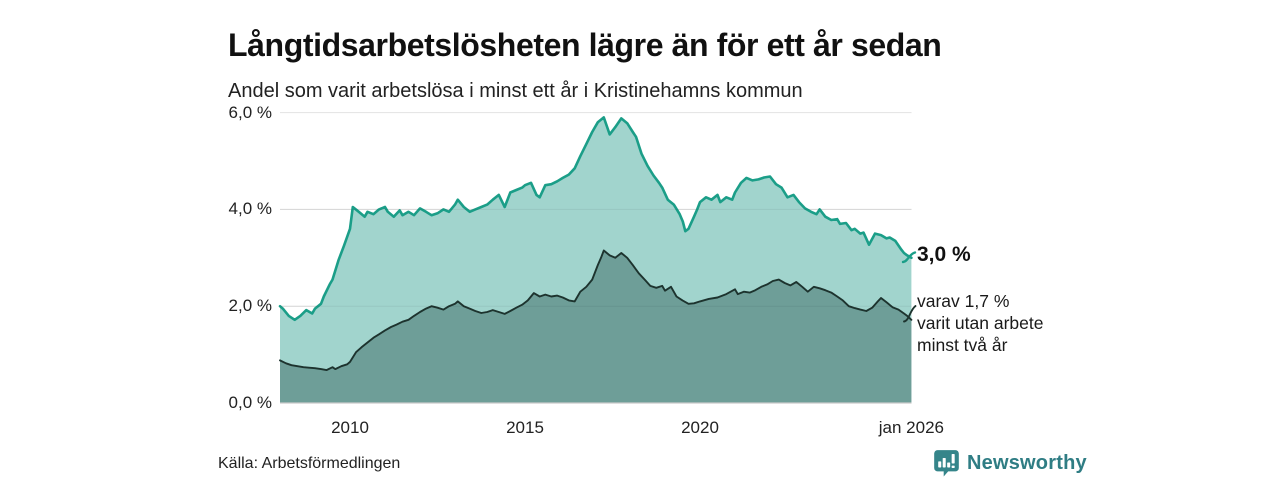 This screenshot has width=1280, height=480. Describe the element at coordinates (350, 427) in the screenshot. I see `x-axis-tick-label: 2010` at that location.